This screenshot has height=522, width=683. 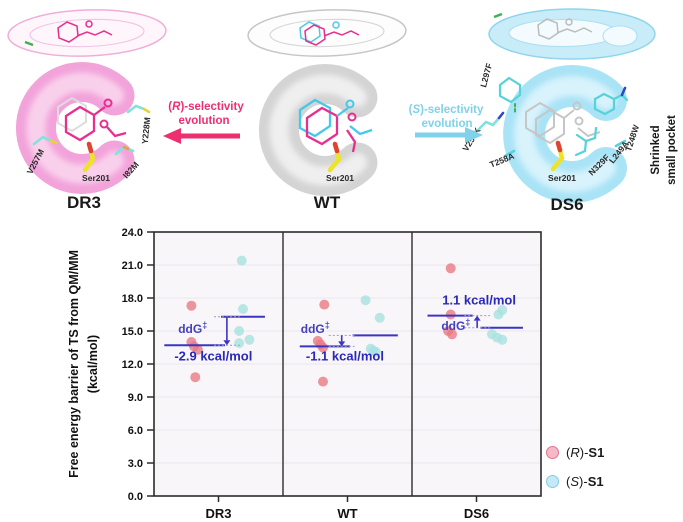 What do you see at coordinates (566, 204) in the screenshot?
I see `ds6-title: DS6` at bounding box center [566, 204].